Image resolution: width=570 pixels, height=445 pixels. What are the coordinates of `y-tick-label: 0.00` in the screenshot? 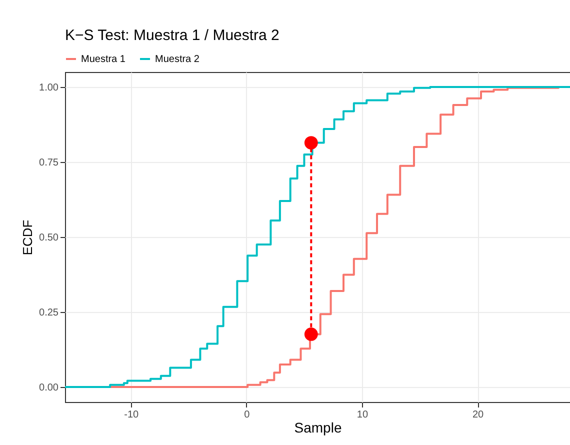 It's located at (49, 388).